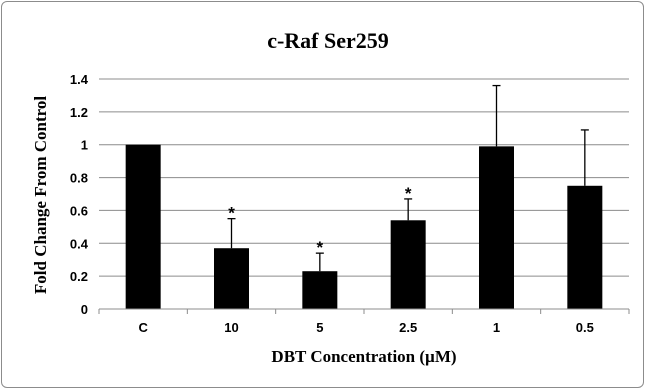 The image size is (648, 392). What do you see at coordinates (231, 327) in the screenshot?
I see `x-tick-label: 10` at bounding box center [231, 327].